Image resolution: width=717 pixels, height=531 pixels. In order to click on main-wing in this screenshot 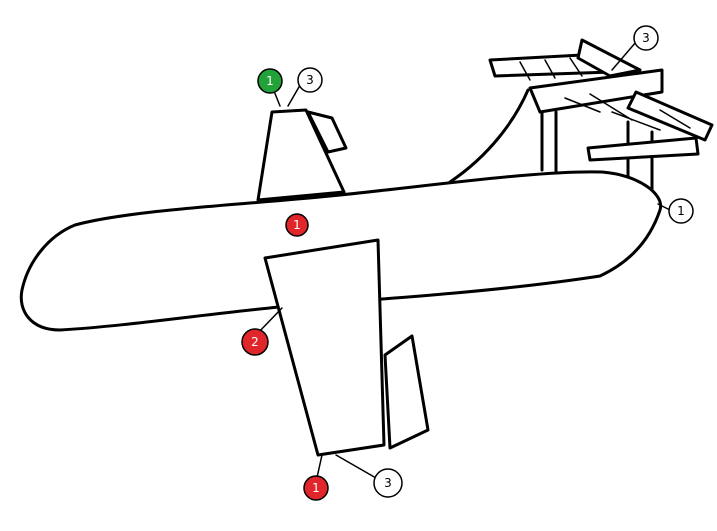, I will do `click(346, 347)`.